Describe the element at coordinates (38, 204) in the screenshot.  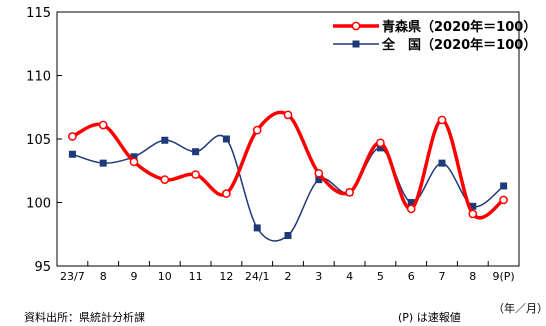
I see `y-tick-label: 100` at that location.